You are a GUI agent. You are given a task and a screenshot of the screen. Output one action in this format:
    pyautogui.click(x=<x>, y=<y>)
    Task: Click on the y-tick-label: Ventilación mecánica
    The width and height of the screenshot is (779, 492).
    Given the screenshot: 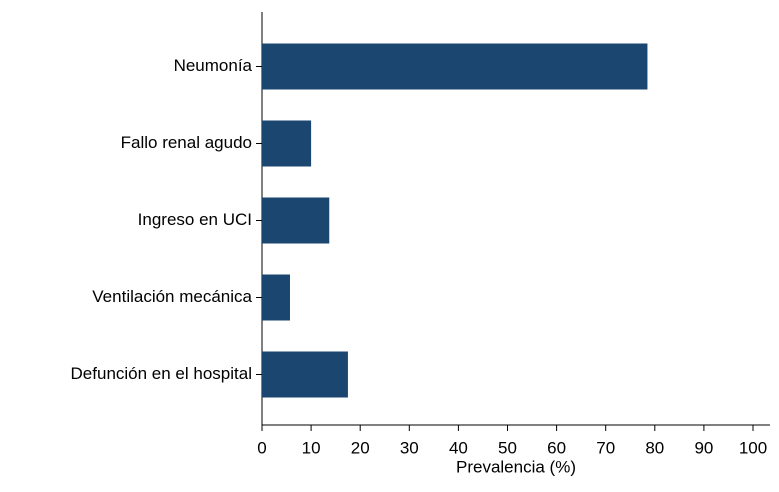 What is the action you would take?
    pyautogui.click(x=172, y=296)
    